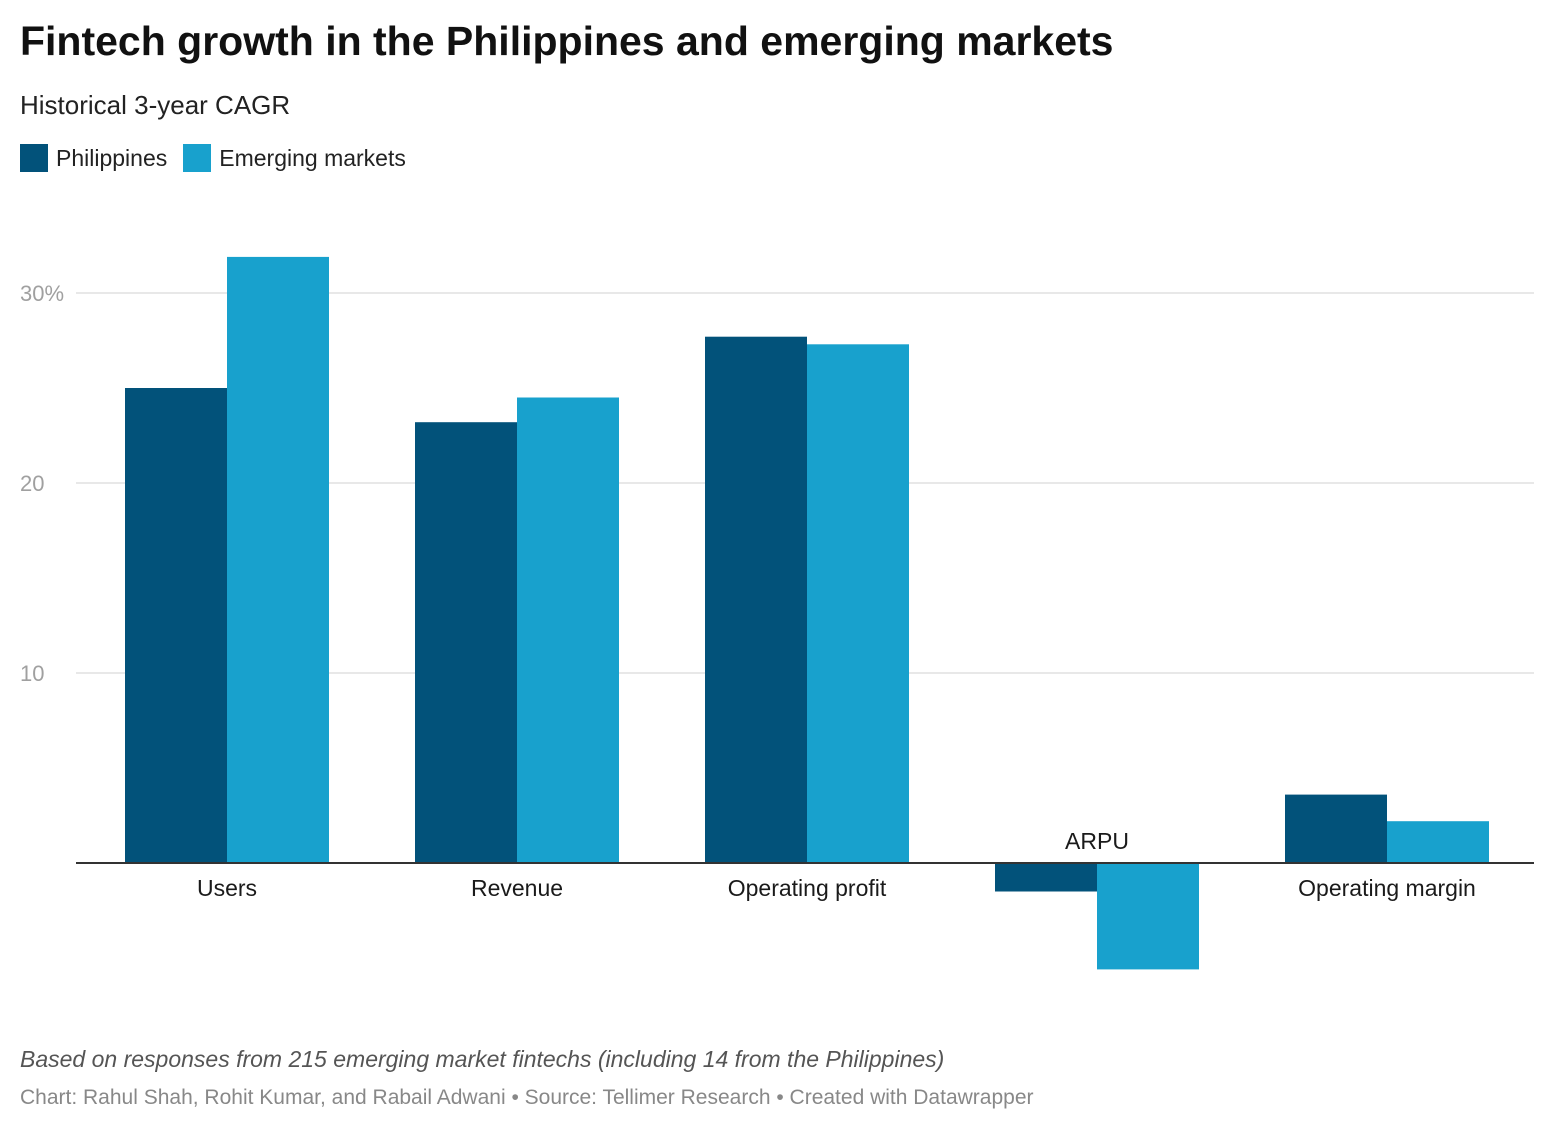  What do you see at coordinates (227, 888) in the screenshot?
I see `category-label: Users` at bounding box center [227, 888].